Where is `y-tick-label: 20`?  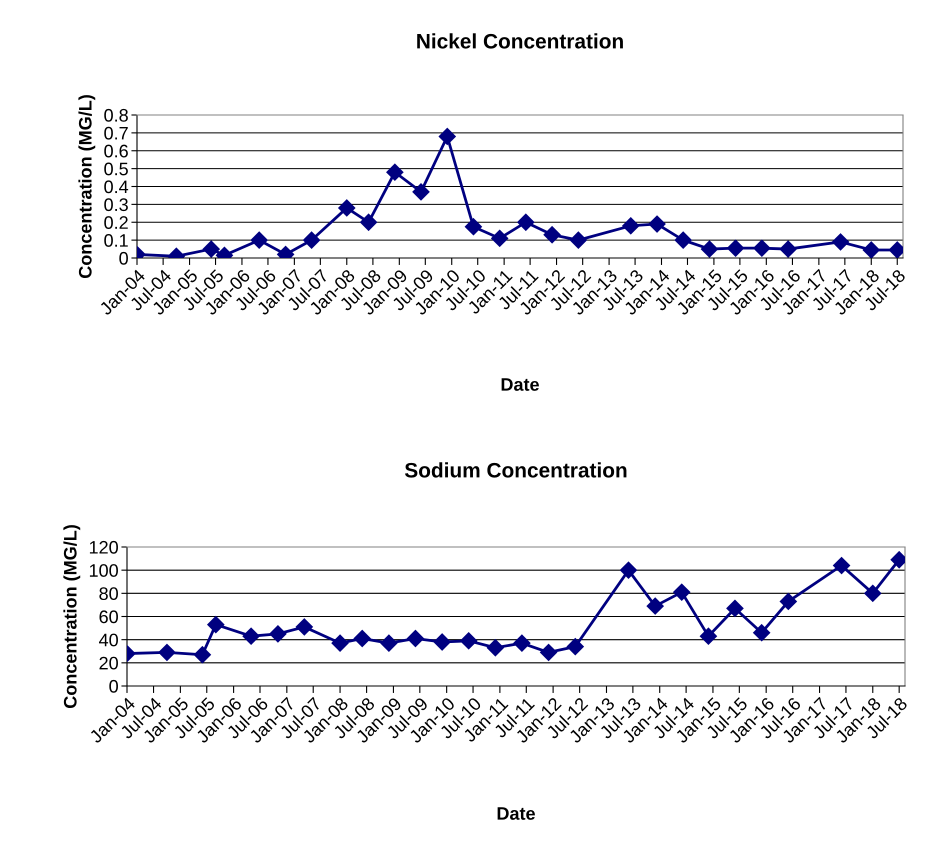
y-tick-label: 20 is located at coordinates (108, 663).